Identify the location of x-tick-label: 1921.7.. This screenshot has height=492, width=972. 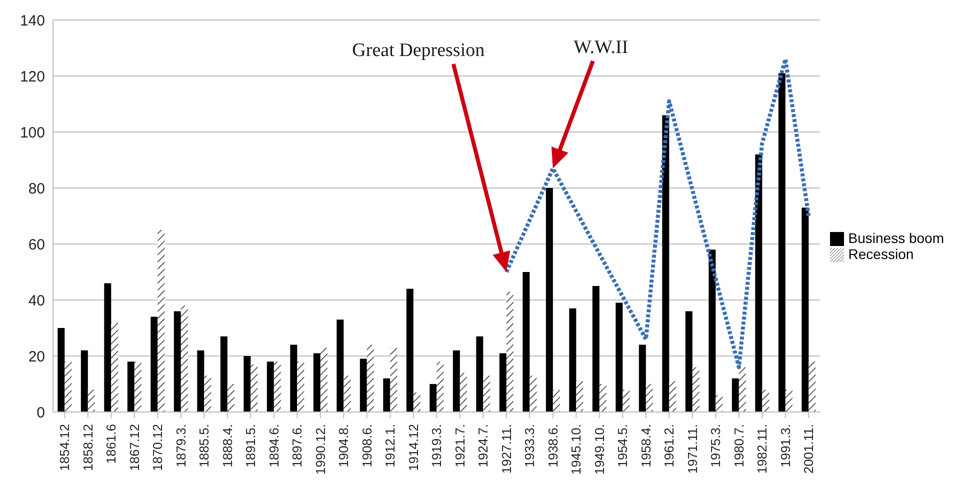
(460, 446).